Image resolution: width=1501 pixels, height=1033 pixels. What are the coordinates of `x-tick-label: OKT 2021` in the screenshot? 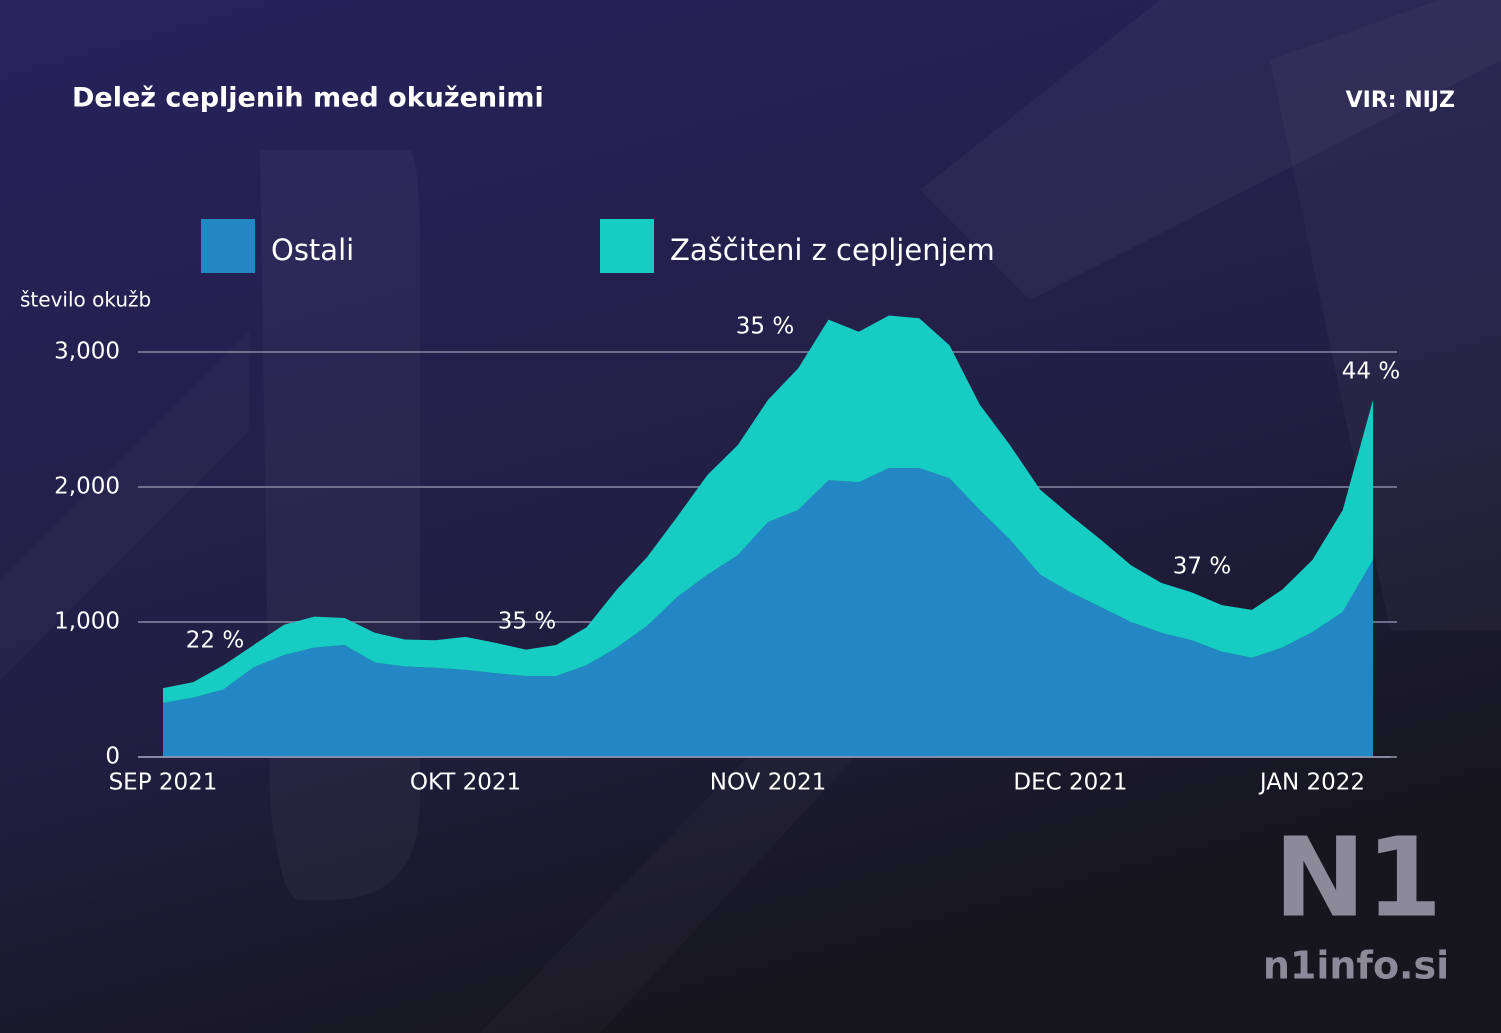 It's located at (465, 783).